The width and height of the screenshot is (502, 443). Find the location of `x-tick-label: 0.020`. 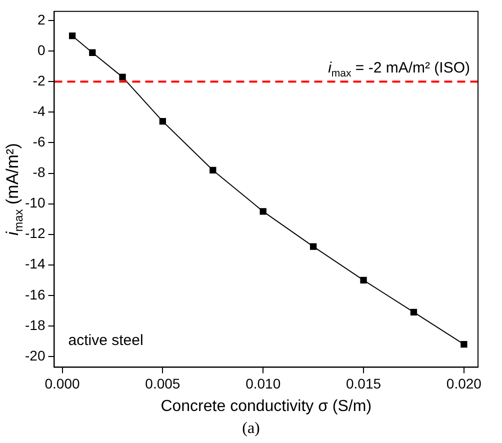

x-tick-label: 0.020 is located at coordinates (464, 383).